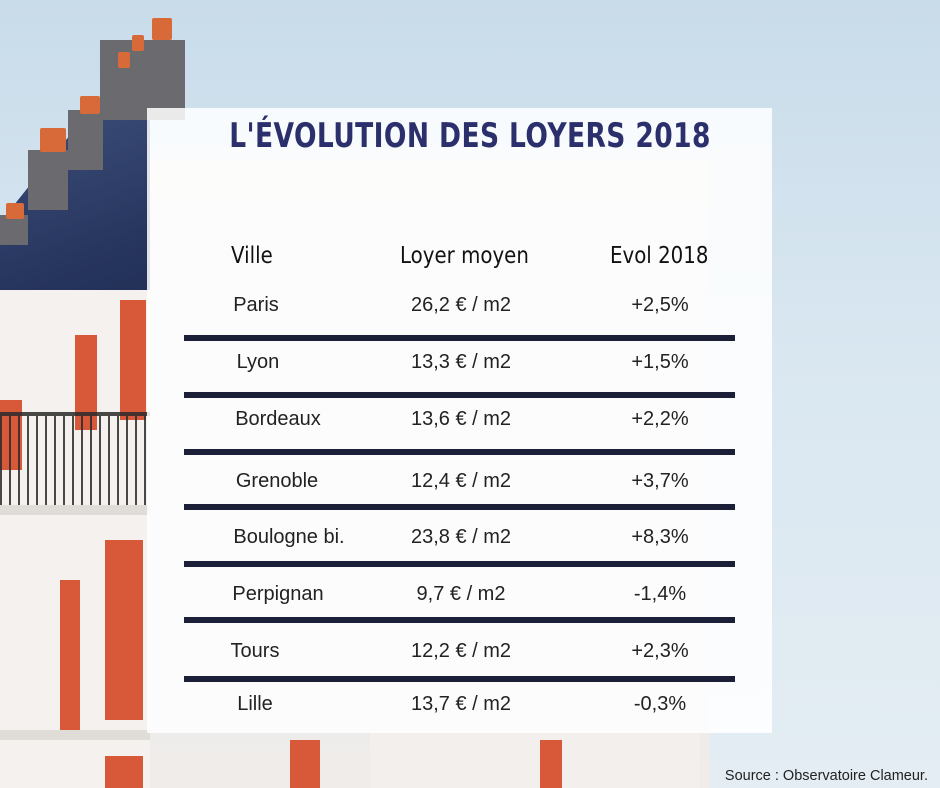 The height and width of the screenshot is (788, 940). Describe the element at coordinates (461, 537) in the screenshot. I see `cell-rent: 23,8 € / m2` at that location.